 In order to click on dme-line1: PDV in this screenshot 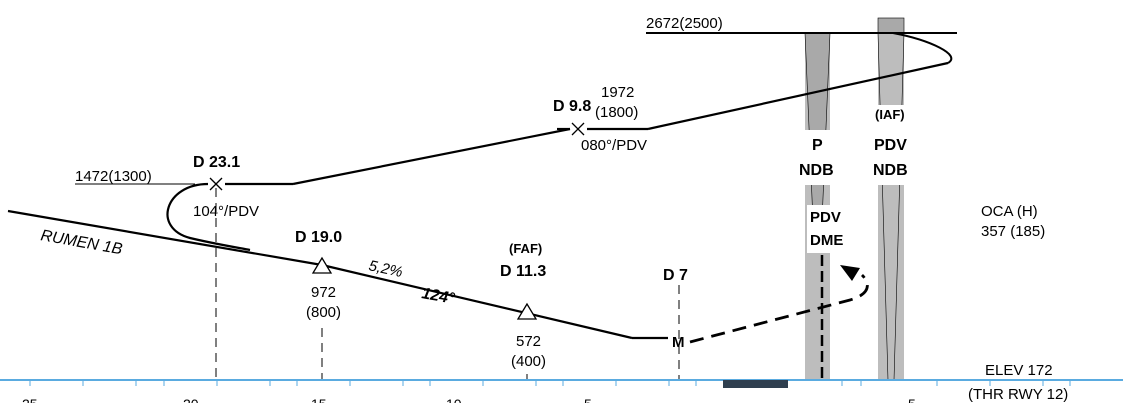, I will do `click(825, 217)`.